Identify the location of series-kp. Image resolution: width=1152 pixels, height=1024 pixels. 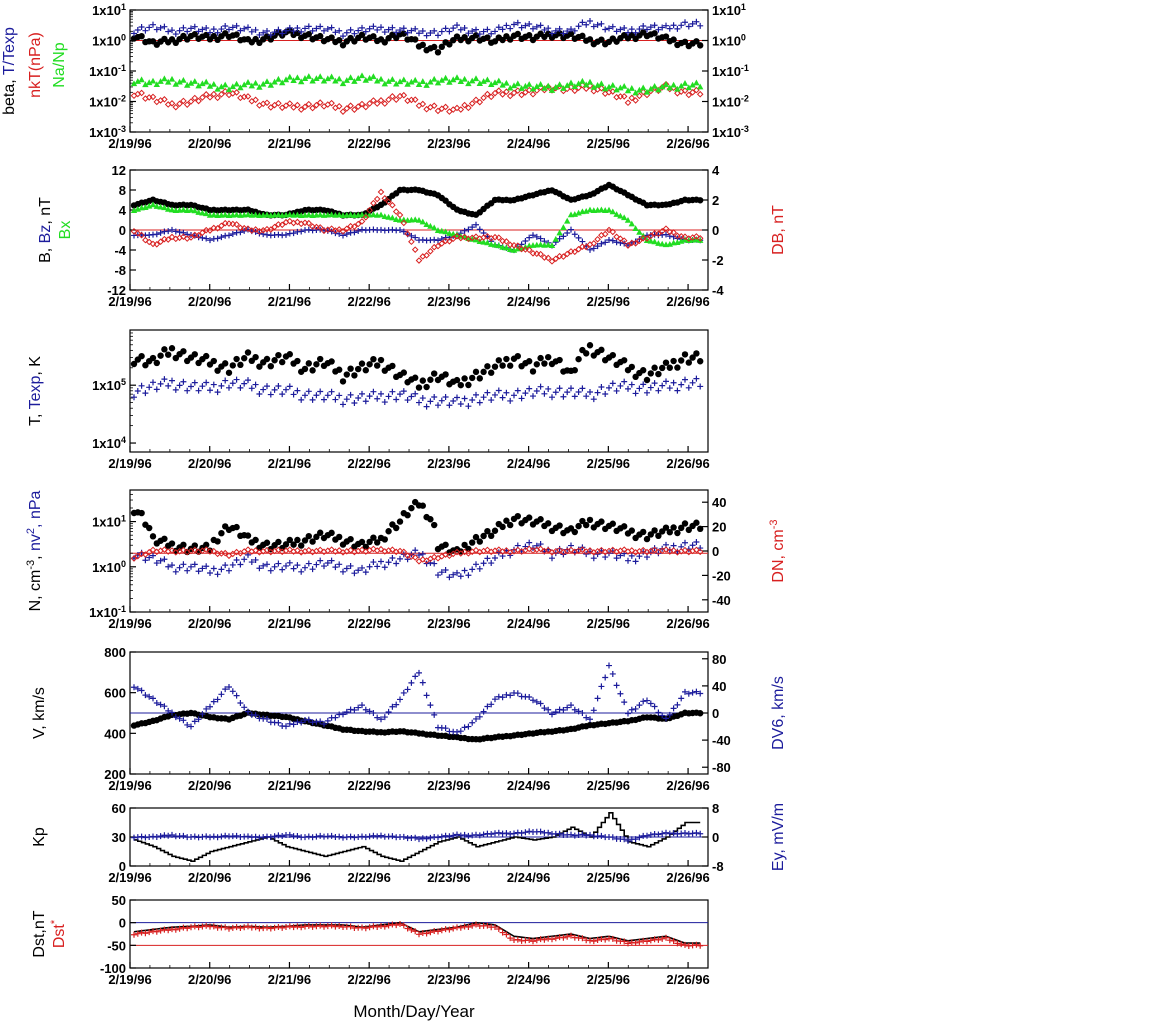
(417, 837).